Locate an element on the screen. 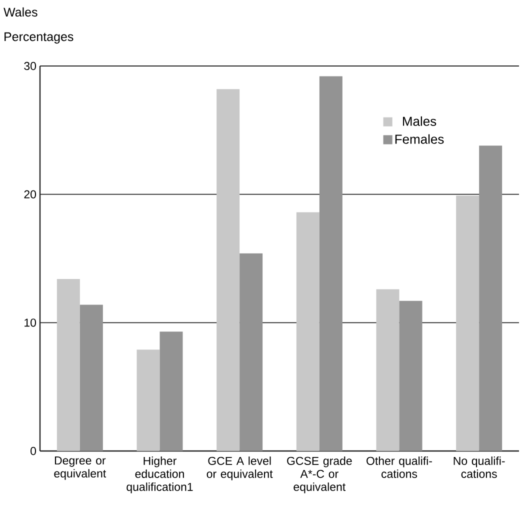 The height and width of the screenshot is (519, 531). legend-label: Females is located at coordinates (419, 139).